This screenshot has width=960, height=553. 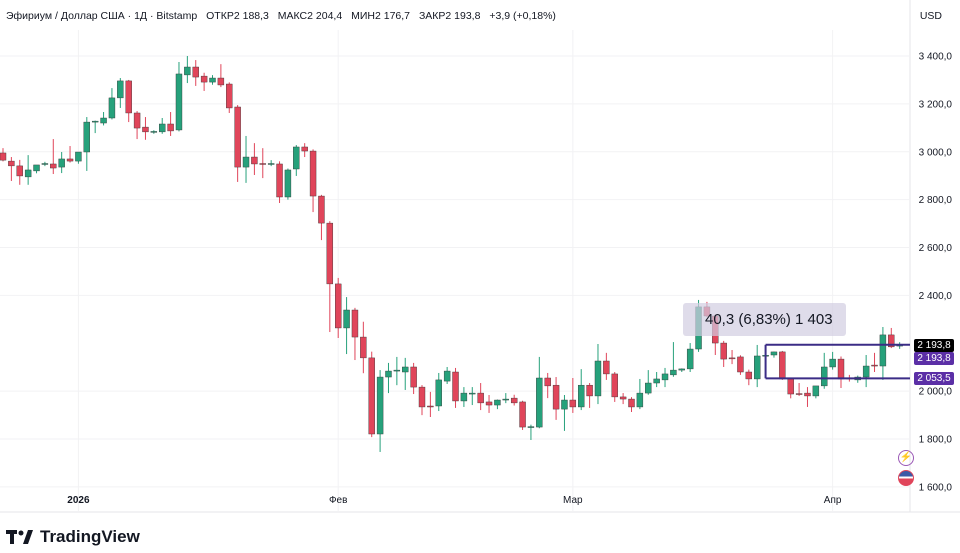 I want to click on currency-label: USD, so click(x=930, y=16).